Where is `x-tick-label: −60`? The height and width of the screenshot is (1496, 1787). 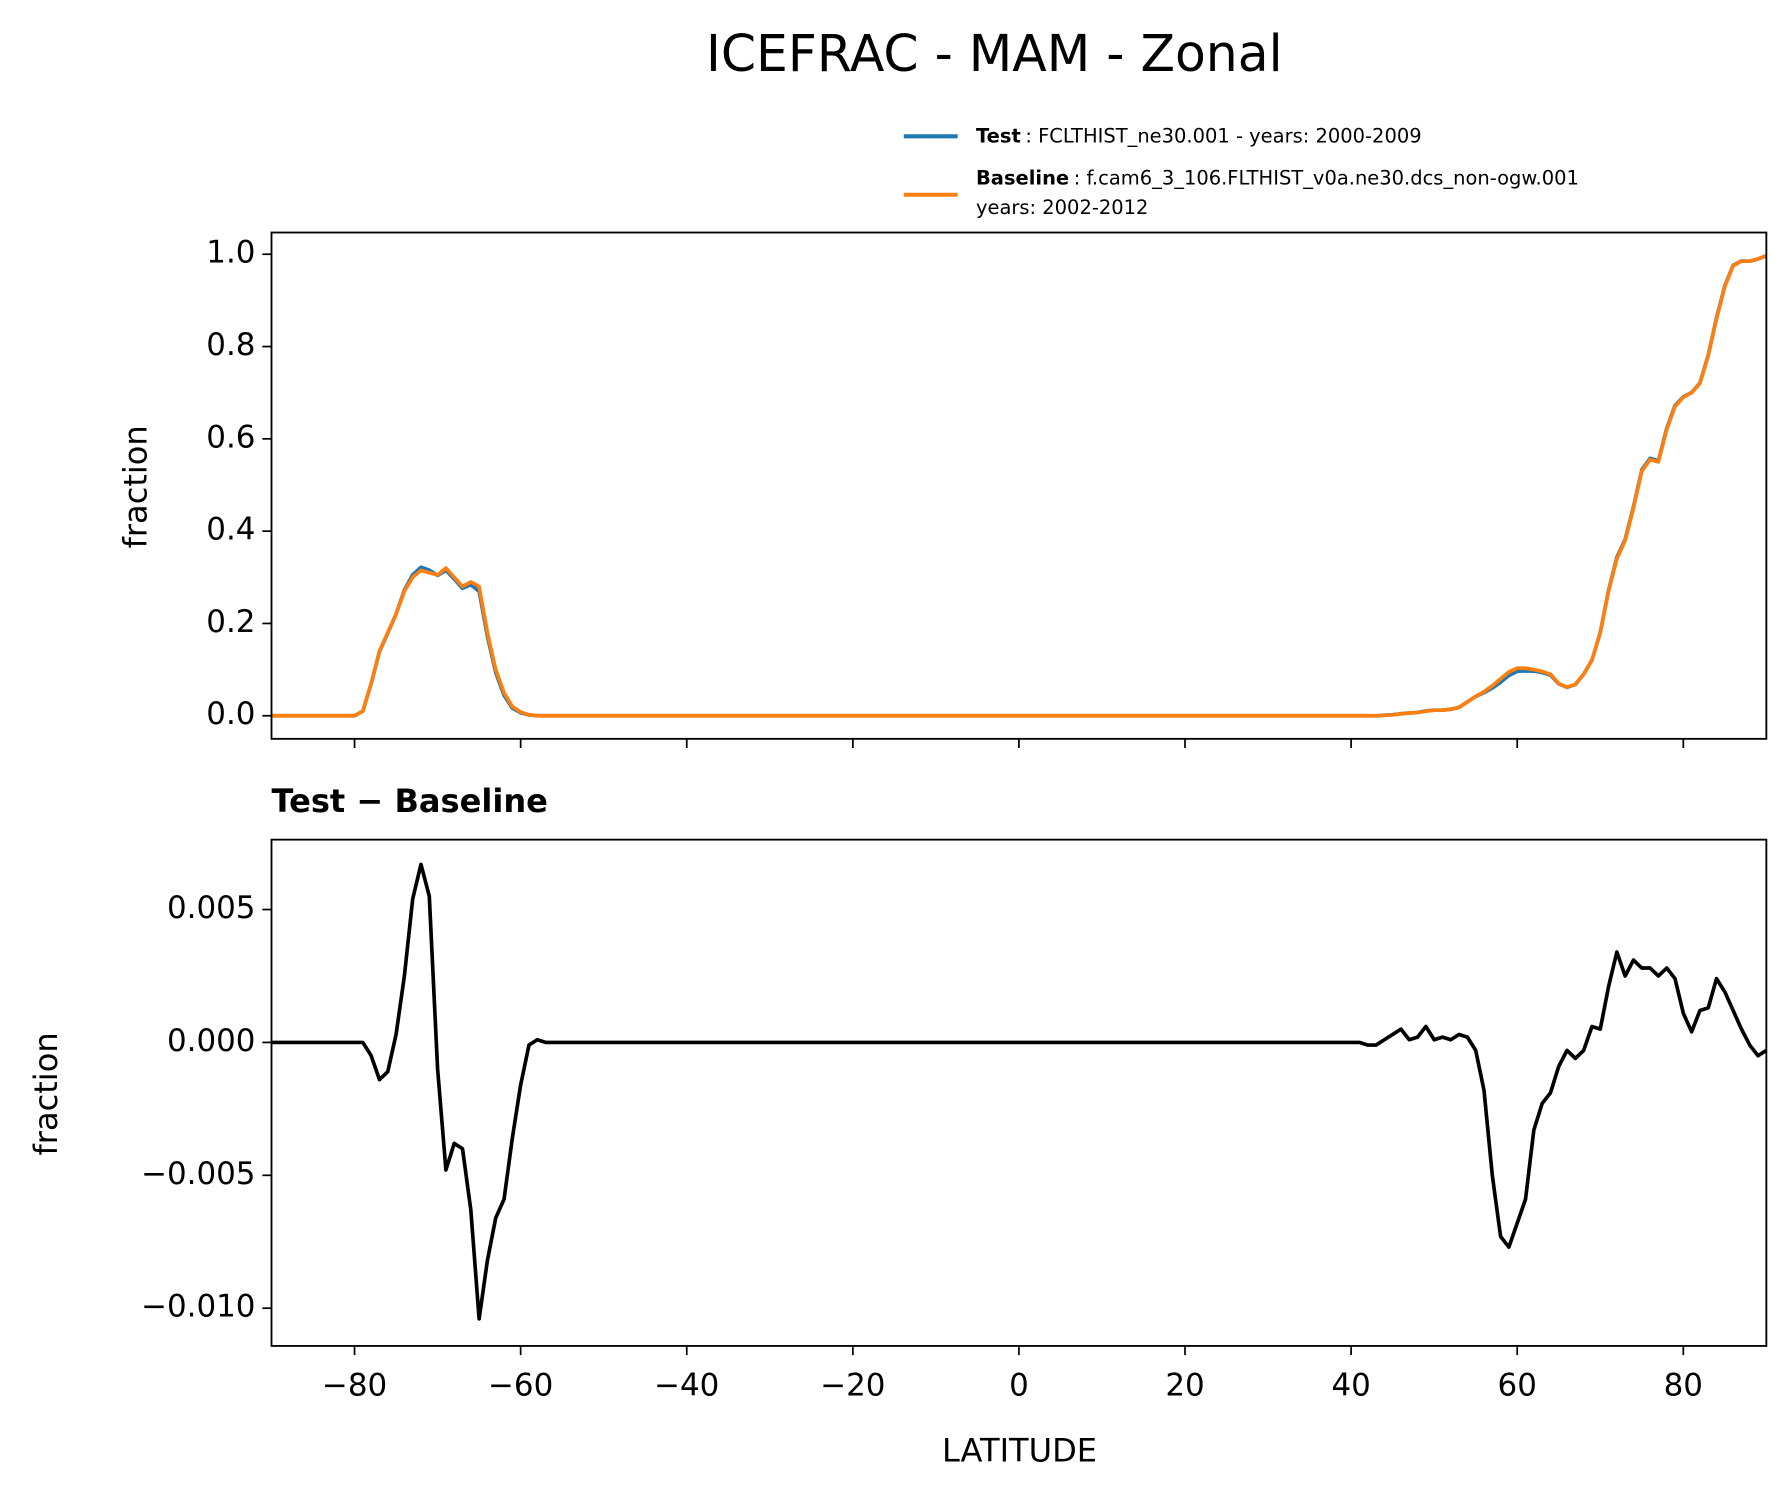
x-tick-label: −60 is located at coordinates (520, 1386).